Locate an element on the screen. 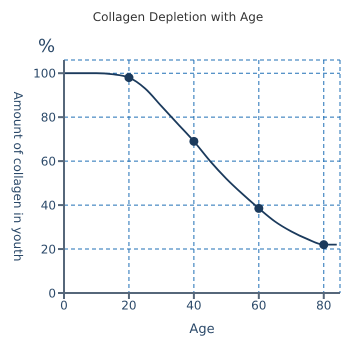 The height and width of the screenshot is (350, 350). y-axis-title: Amount of collagen in youth is located at coordinates (17, 177).